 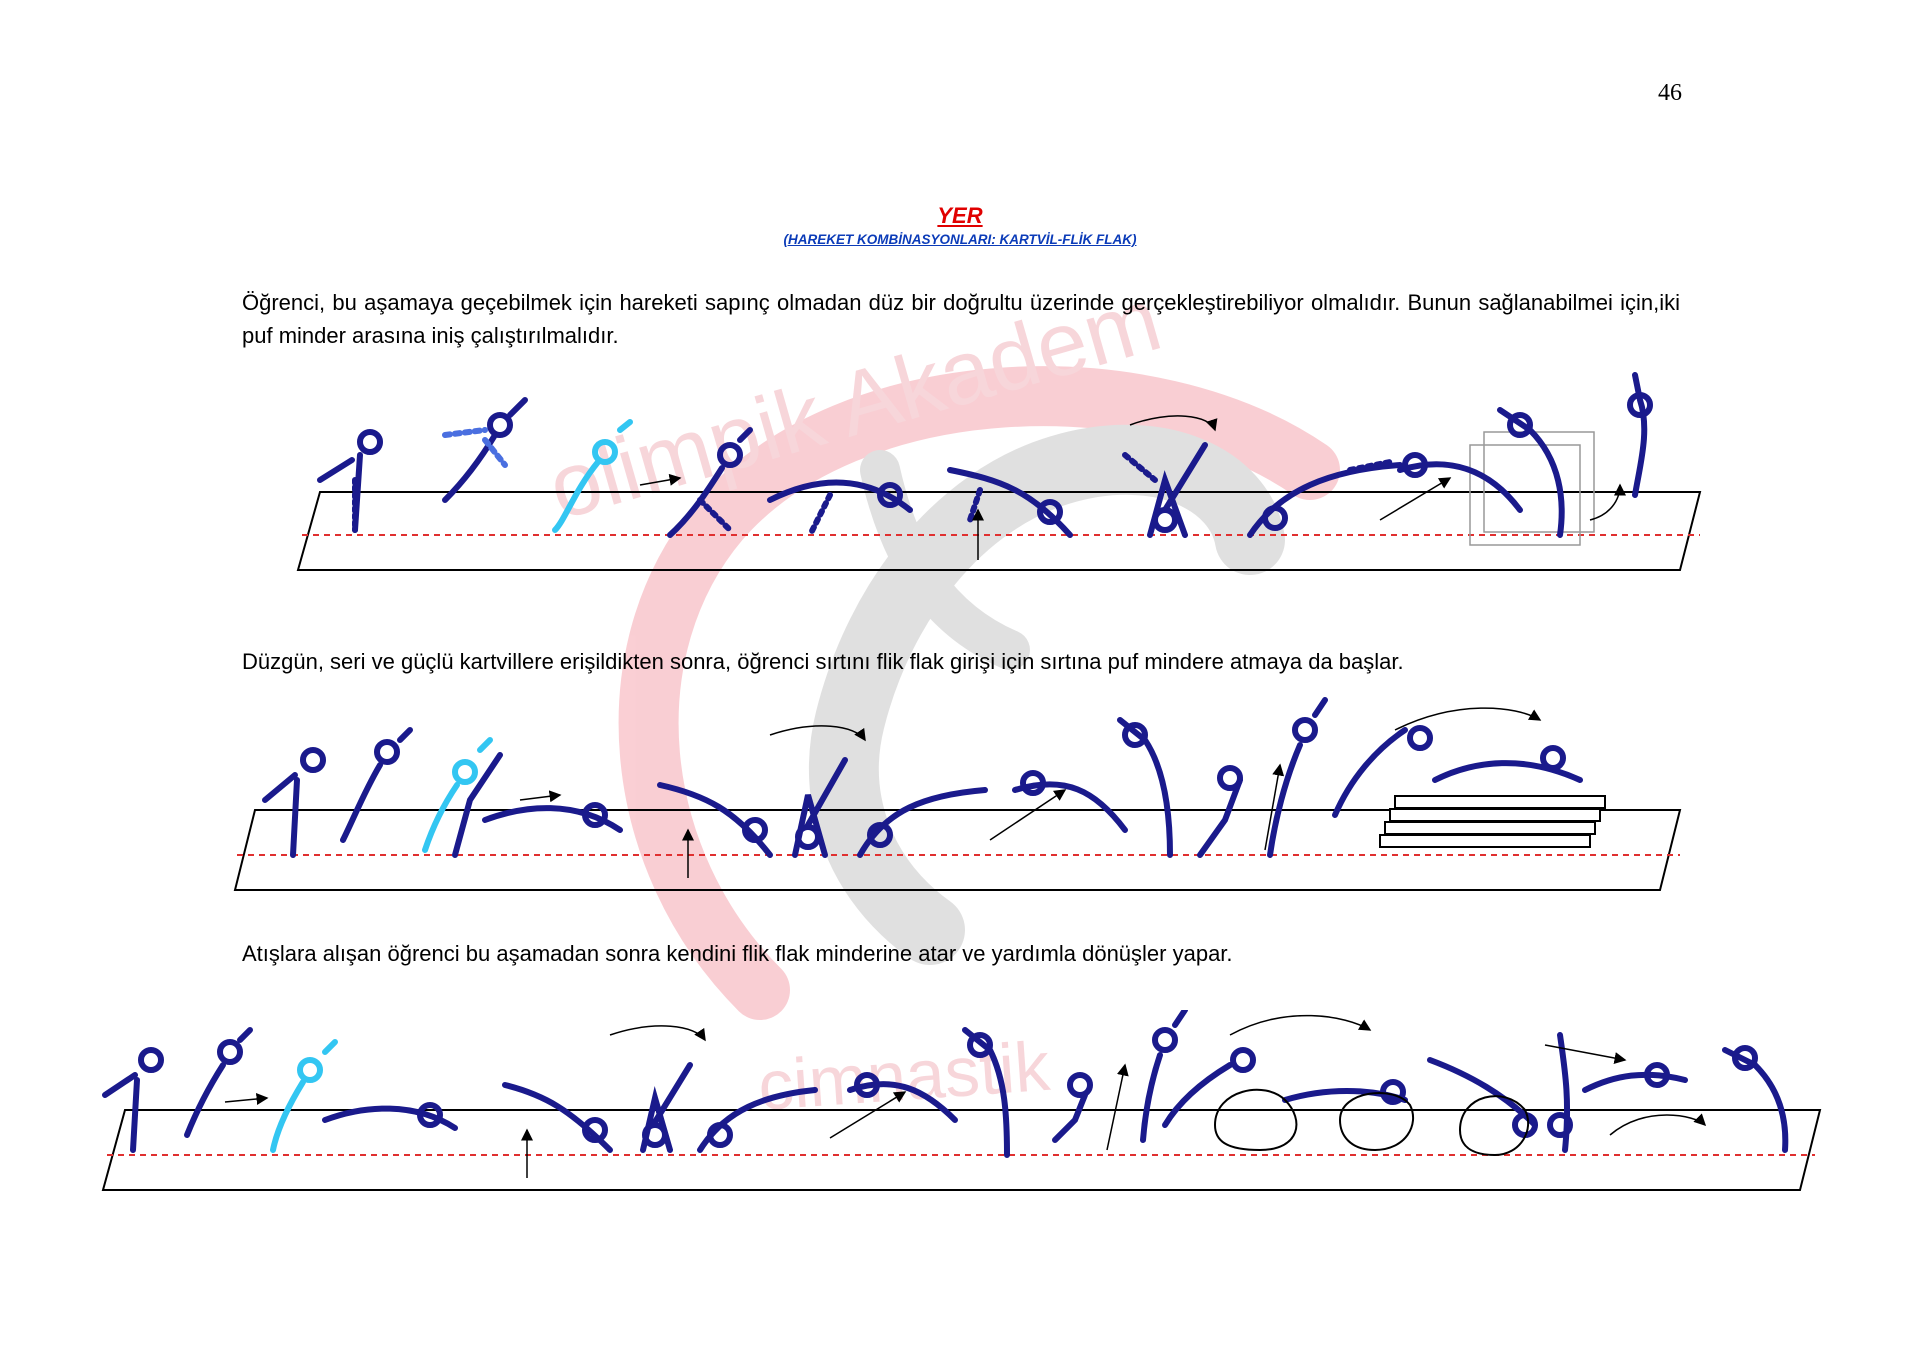 I want to click on page-number: 46, so click(x=1670, y=93).